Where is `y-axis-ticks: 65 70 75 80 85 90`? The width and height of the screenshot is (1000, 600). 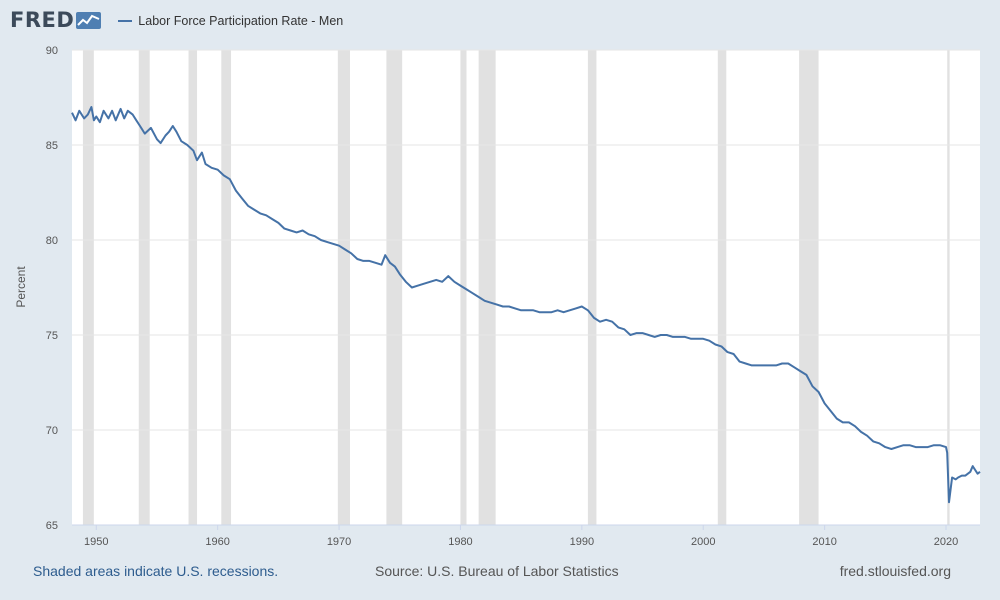
y-axis-ticks: 65 70 75 80 85 90 is located at coordinates (52, 288).